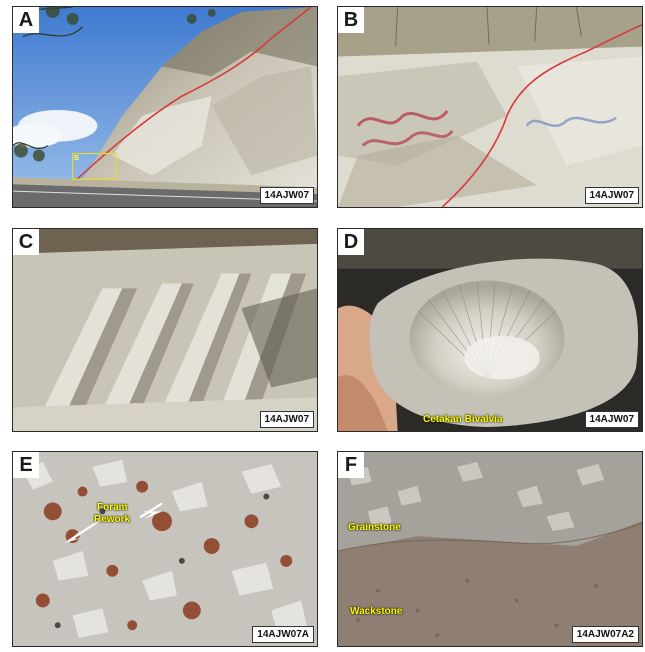  I want to click on panel-d-bivalve-mold: D Cetakan Bivalvia 14AJW07, so click(490, 330).